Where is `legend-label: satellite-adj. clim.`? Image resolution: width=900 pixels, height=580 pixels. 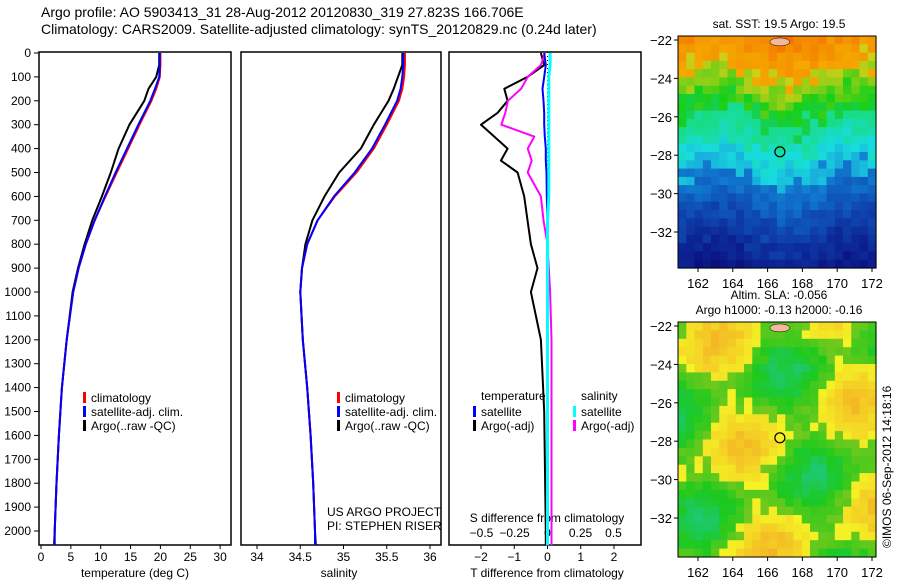
legend-label: satellite-adj. clim. is located at coordinates (137, 412).